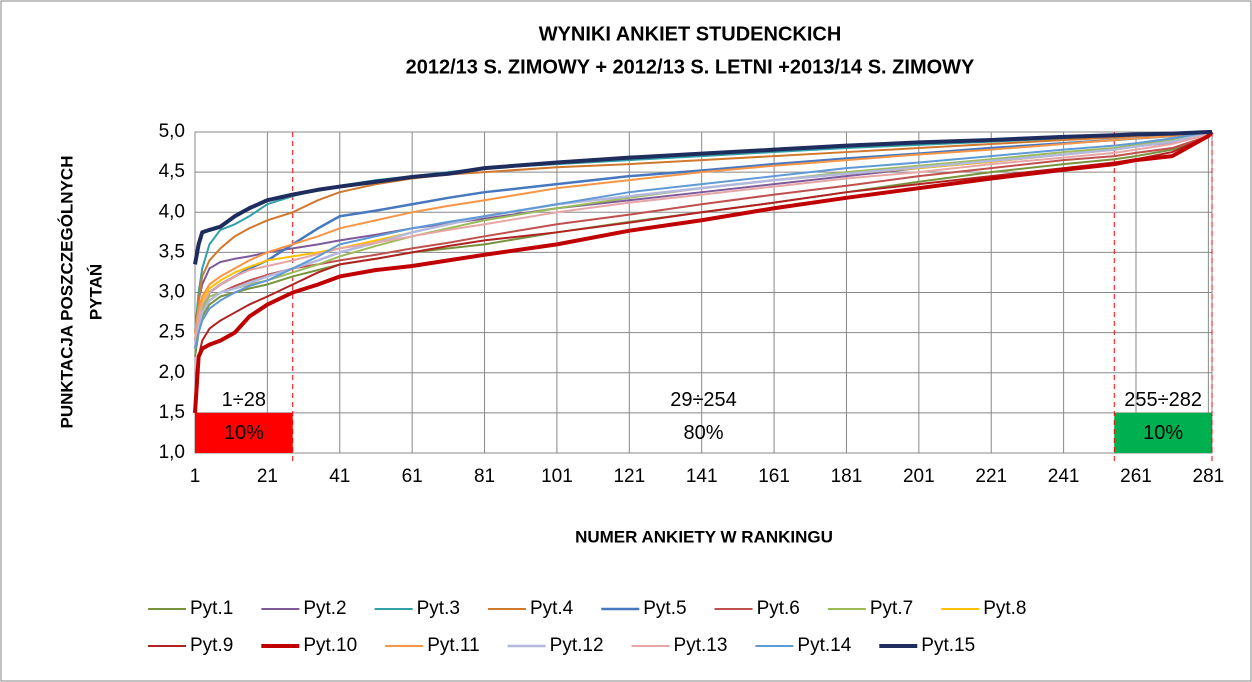  Describe the element at coordinates (244, 400) in the screenshot. I see `band-range: 1÷28` at that location.